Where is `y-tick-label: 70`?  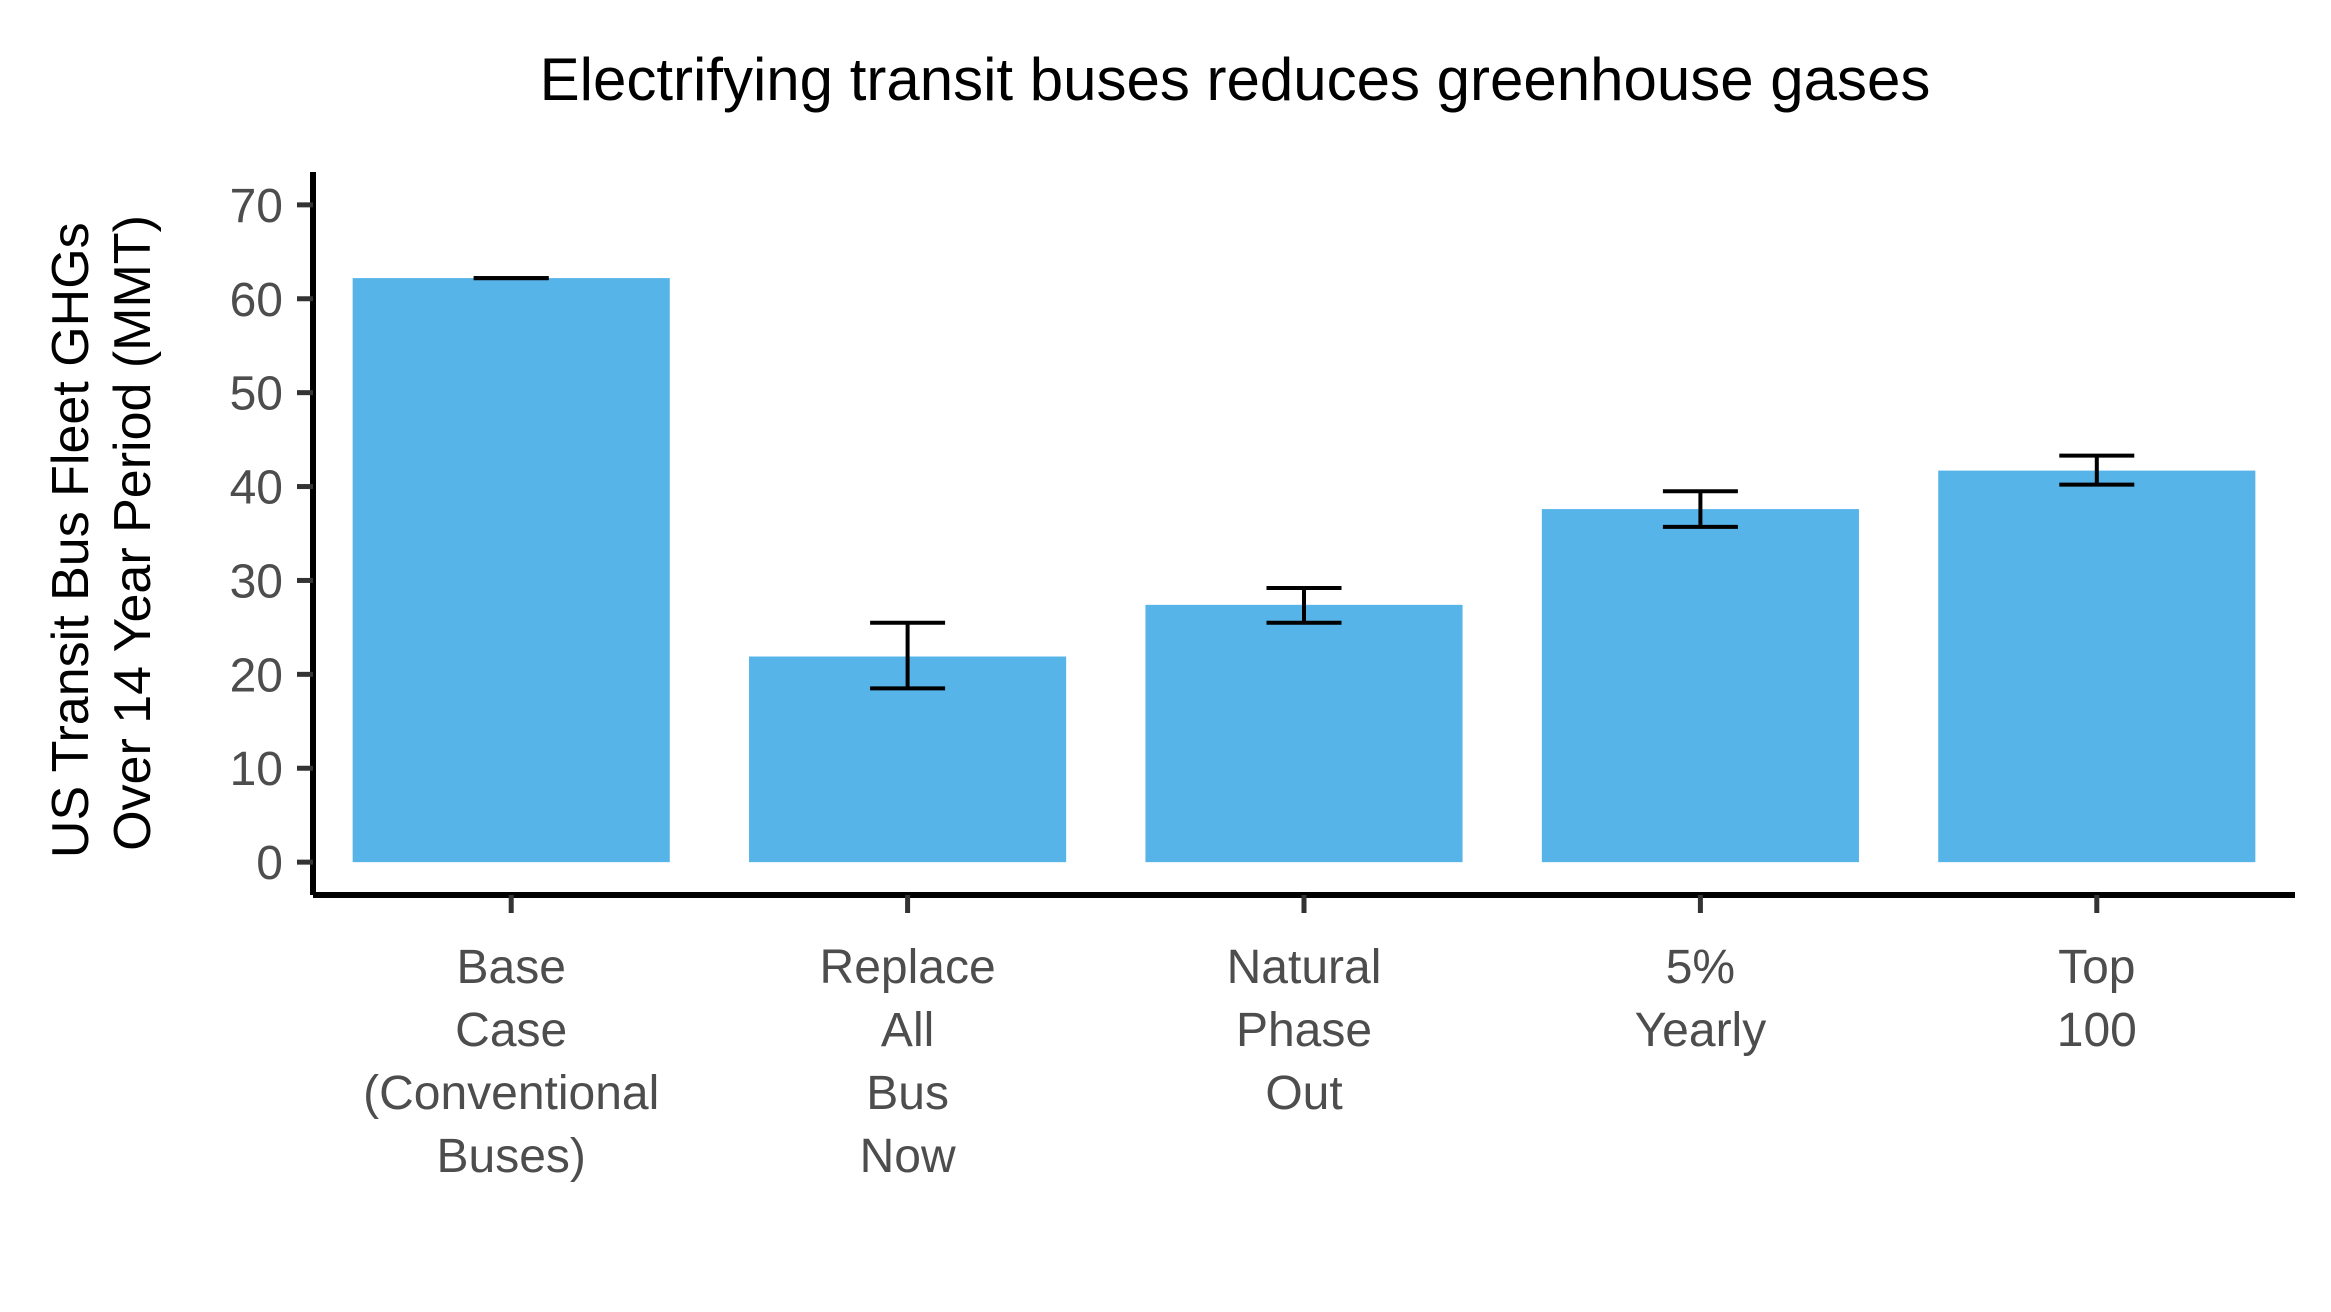
y-tick-label: 70 is located at coordinates (256, 206).